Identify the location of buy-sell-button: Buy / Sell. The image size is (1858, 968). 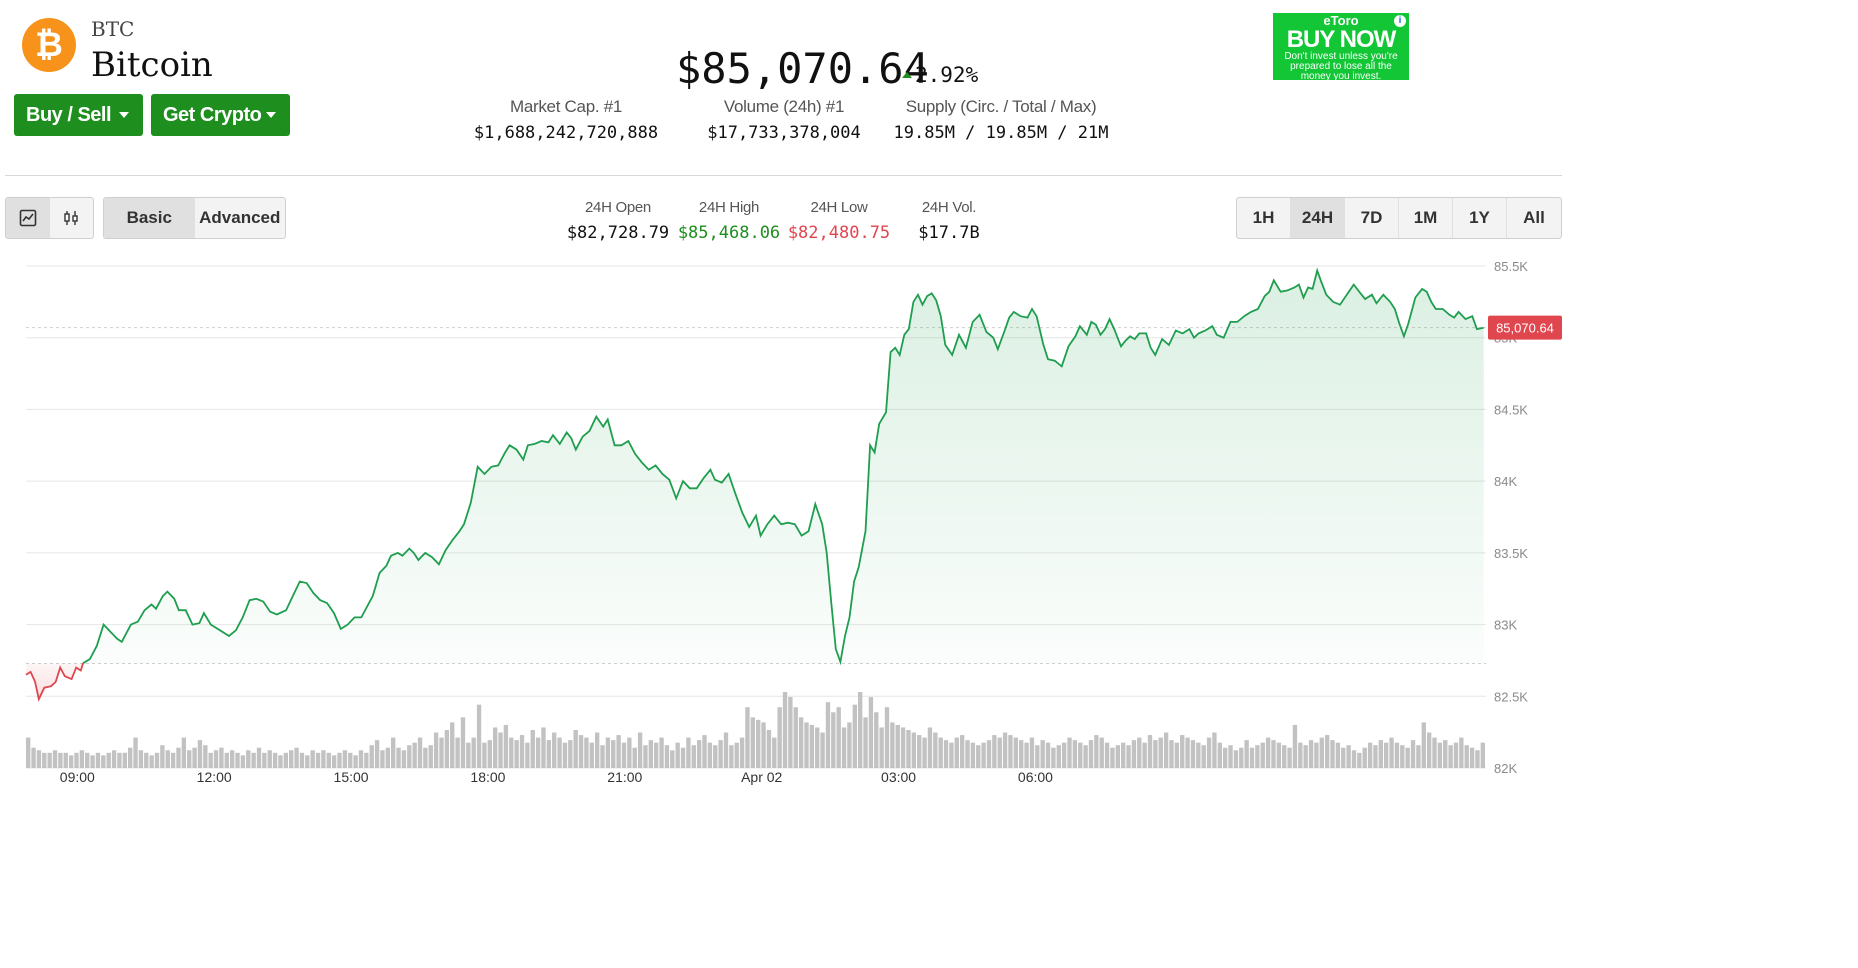
(78, 115).